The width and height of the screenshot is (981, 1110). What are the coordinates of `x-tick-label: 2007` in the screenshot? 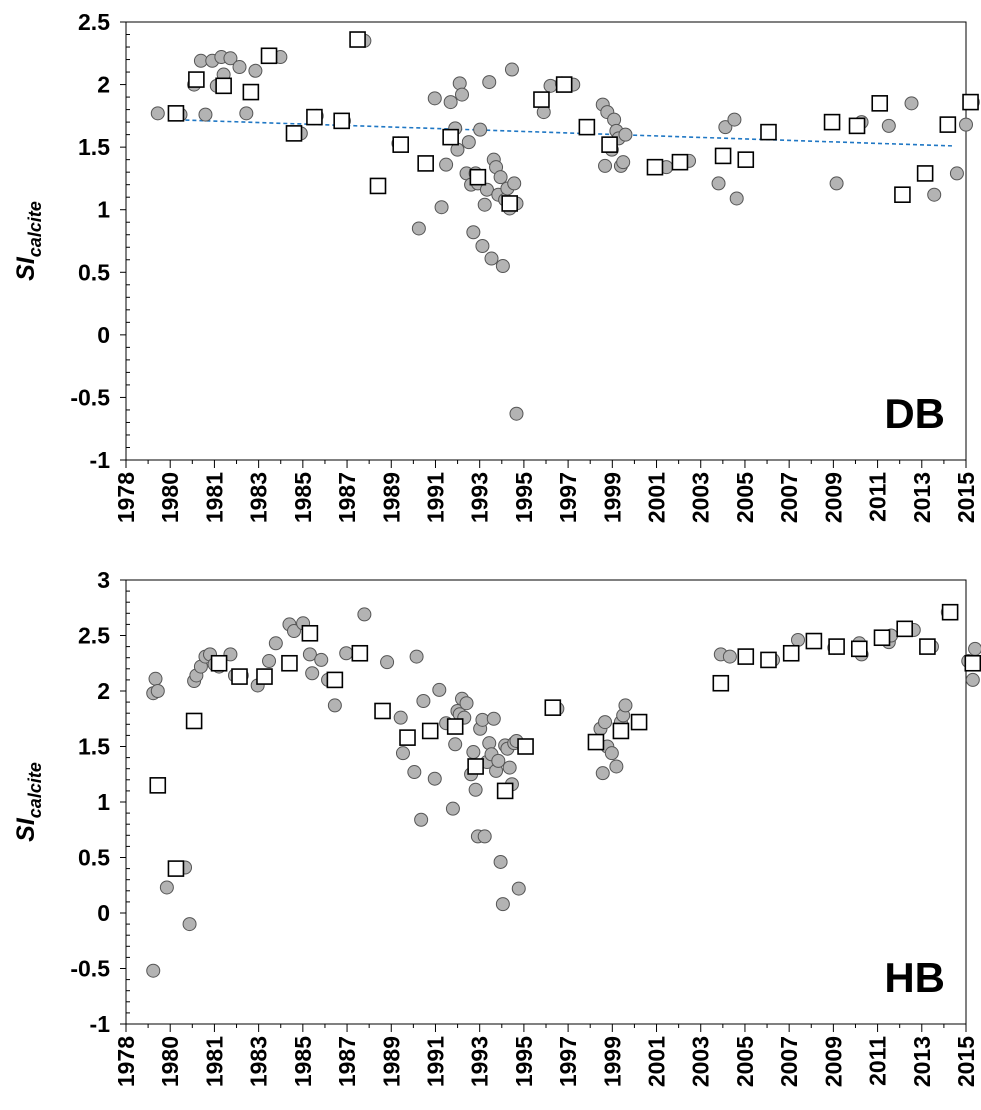 It's located at (789, 1061).